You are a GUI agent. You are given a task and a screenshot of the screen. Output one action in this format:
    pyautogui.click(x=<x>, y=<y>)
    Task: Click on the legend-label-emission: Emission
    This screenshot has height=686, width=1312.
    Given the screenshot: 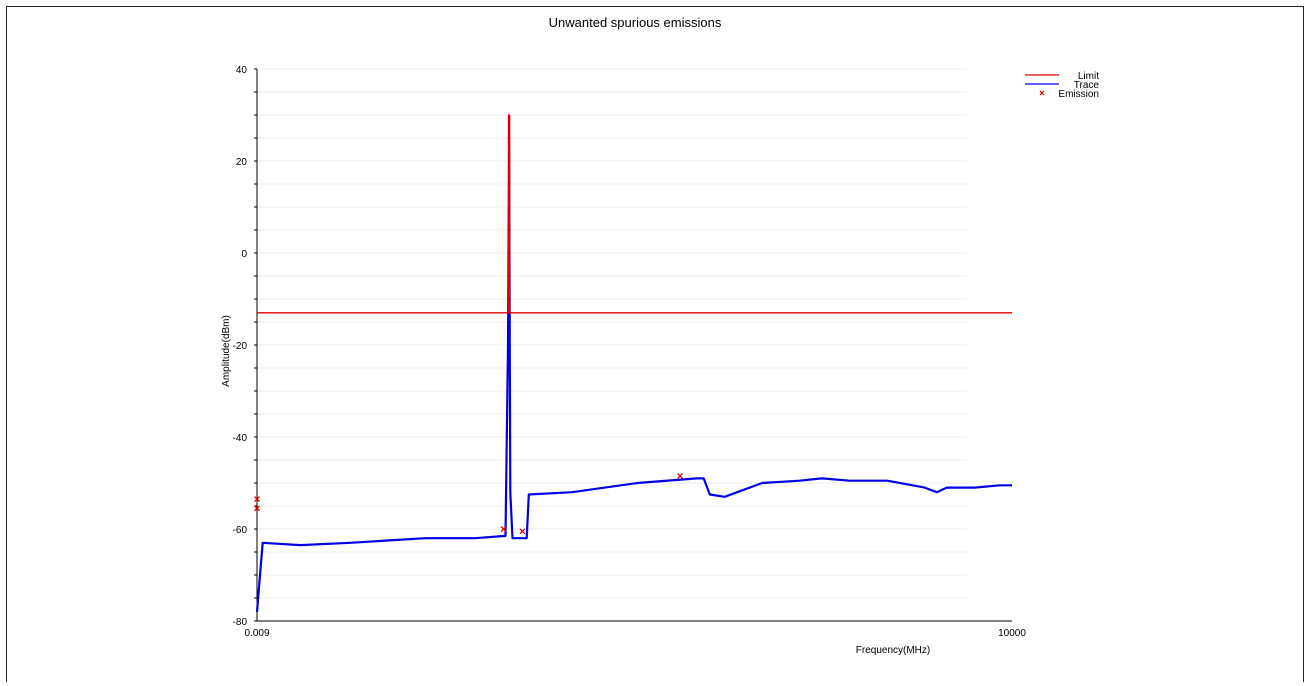 What is the action you would take?
    pyautogui.click(x=1078, y=94)
    